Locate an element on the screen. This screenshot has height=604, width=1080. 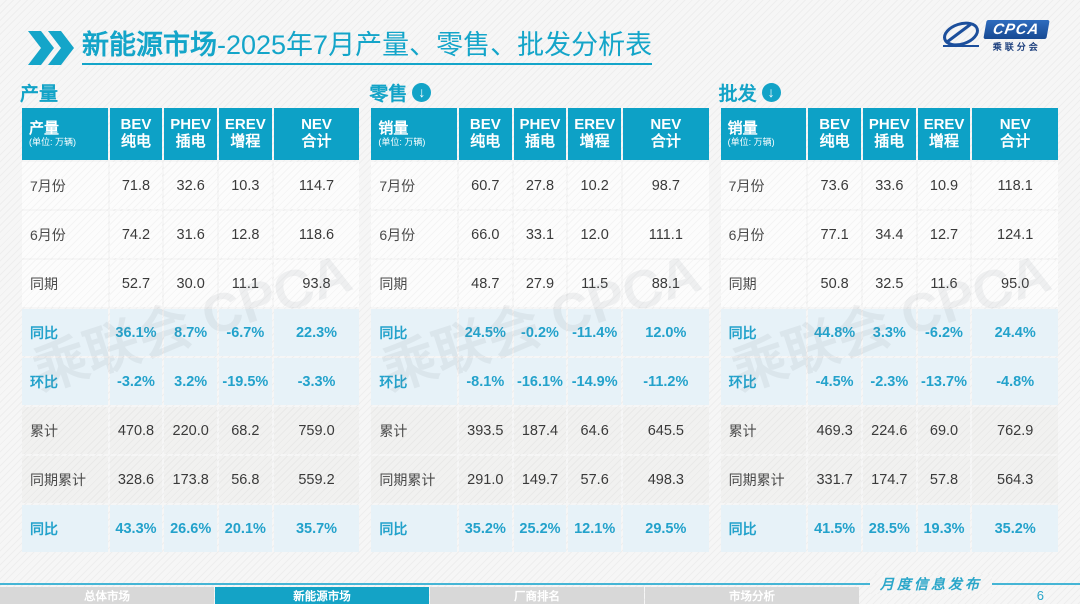
cell-value: 118.6 is located at coordinates (316, 234).